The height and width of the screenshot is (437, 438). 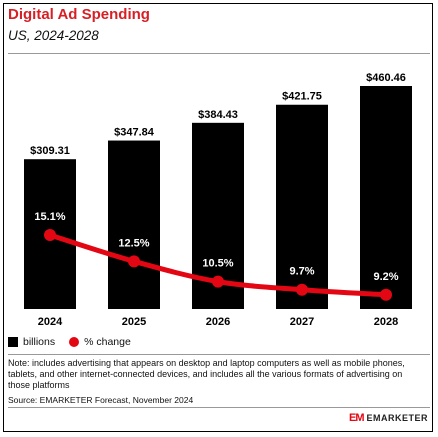 I want to click on legend-swatch-bar, so click(x=13, y=342).